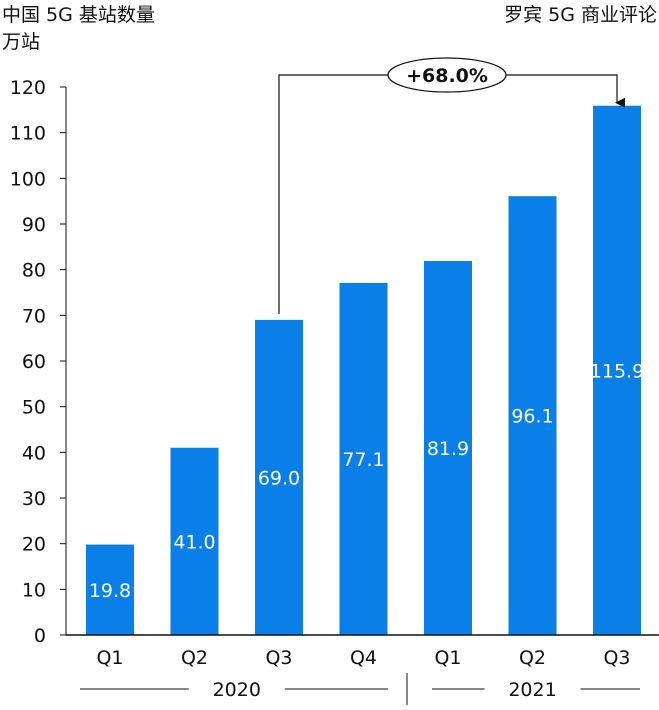  I want to click on chart-title: 中国 5G 基站数量, so click(78, 15).